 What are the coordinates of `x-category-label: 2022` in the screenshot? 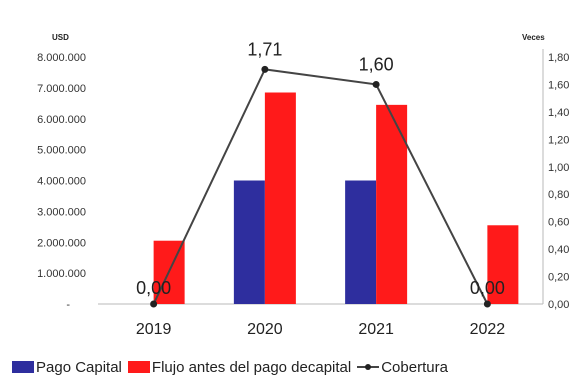 It's located at (488, 329).